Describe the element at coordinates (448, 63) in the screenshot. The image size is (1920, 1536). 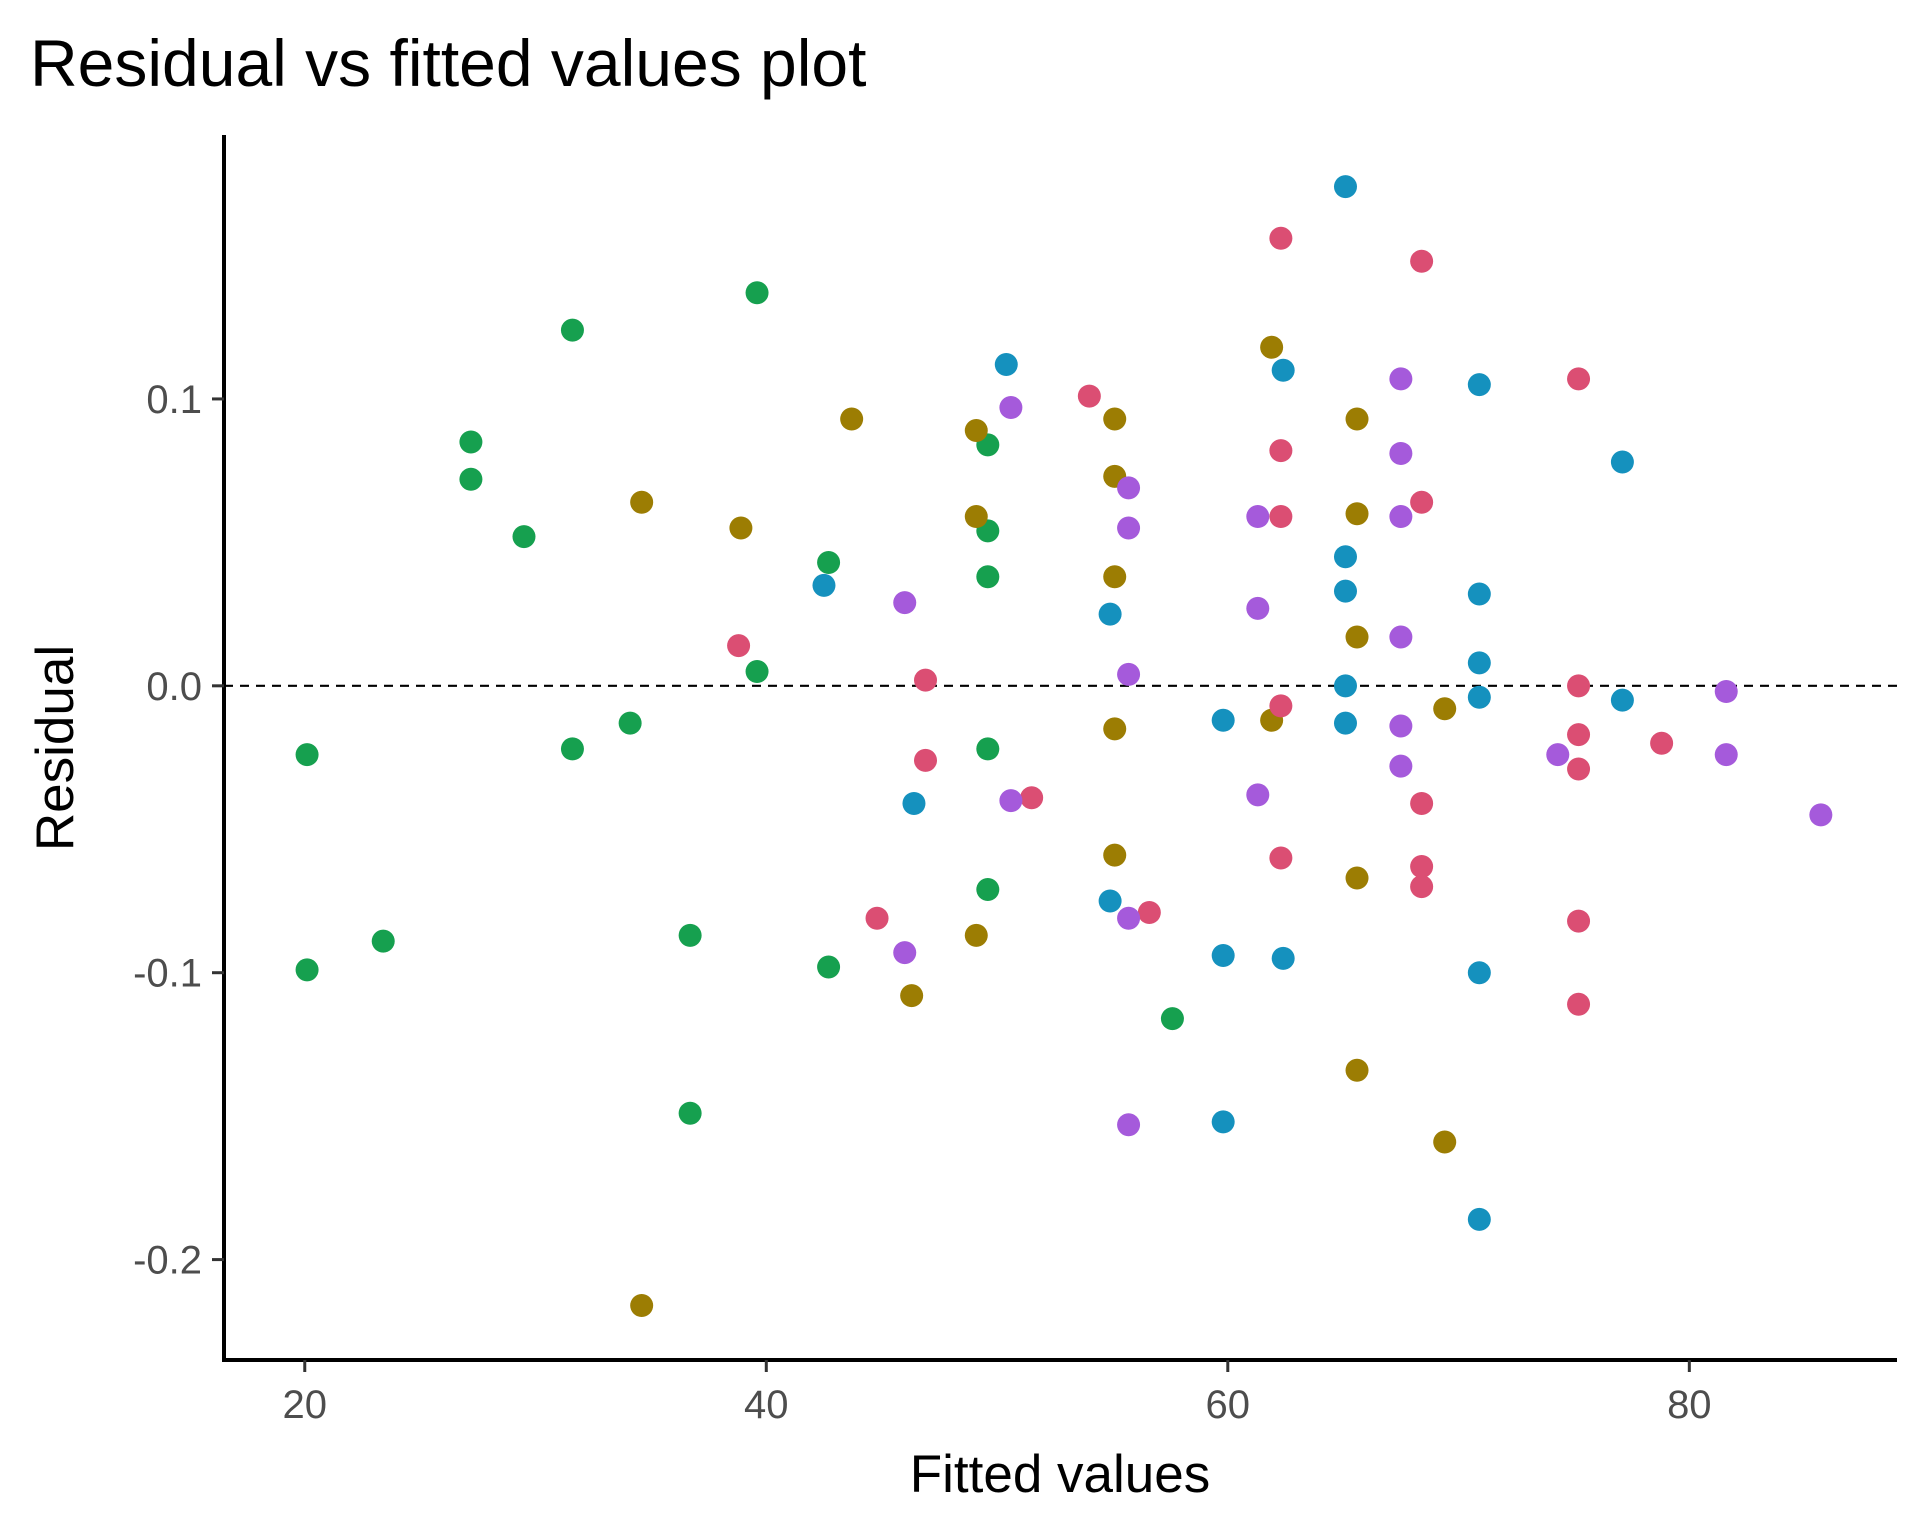
I see `chart-title: Residual vs fitted values plot` at that location.